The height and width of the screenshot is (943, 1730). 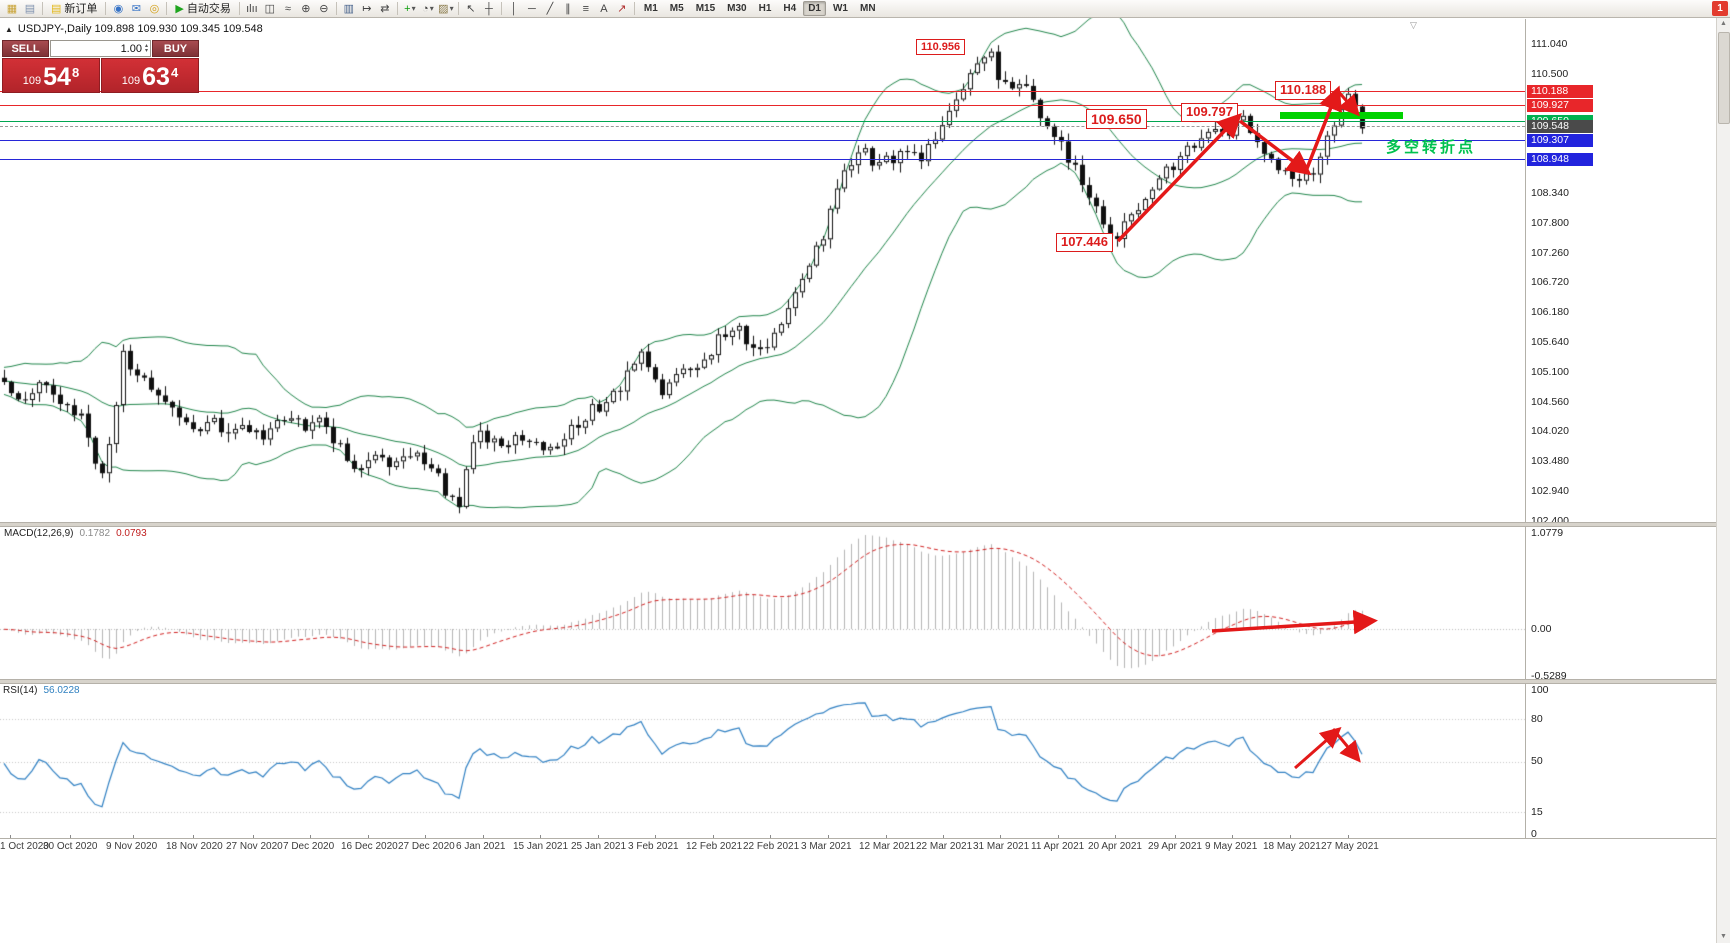 I want to click on periods-glyph-icon: ◔, so click(x=425, y=8).